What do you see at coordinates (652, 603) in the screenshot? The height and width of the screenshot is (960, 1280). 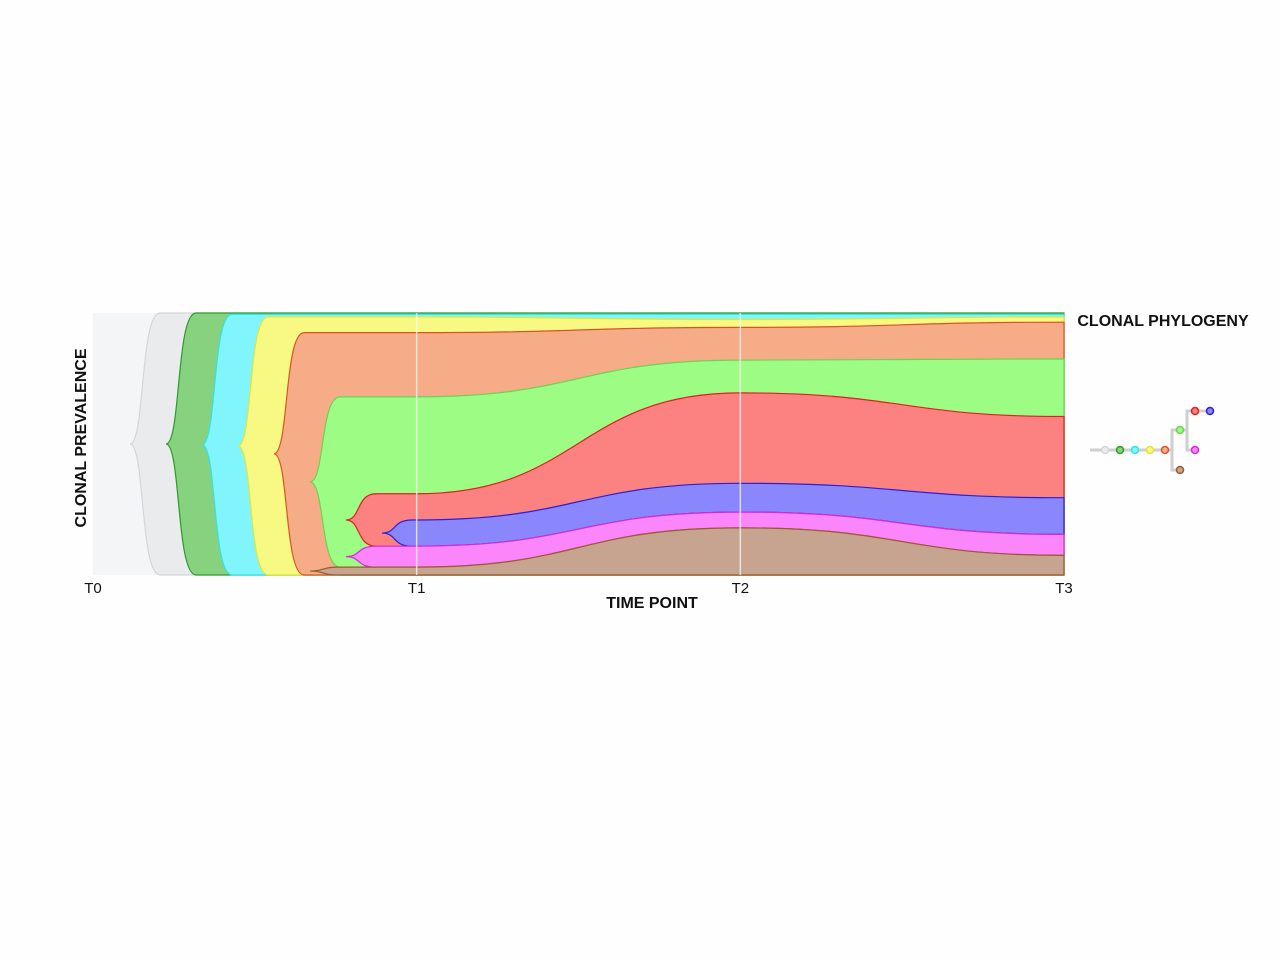 I see `x-axis-label: TIME POINT` at bounding box center [652, 603].